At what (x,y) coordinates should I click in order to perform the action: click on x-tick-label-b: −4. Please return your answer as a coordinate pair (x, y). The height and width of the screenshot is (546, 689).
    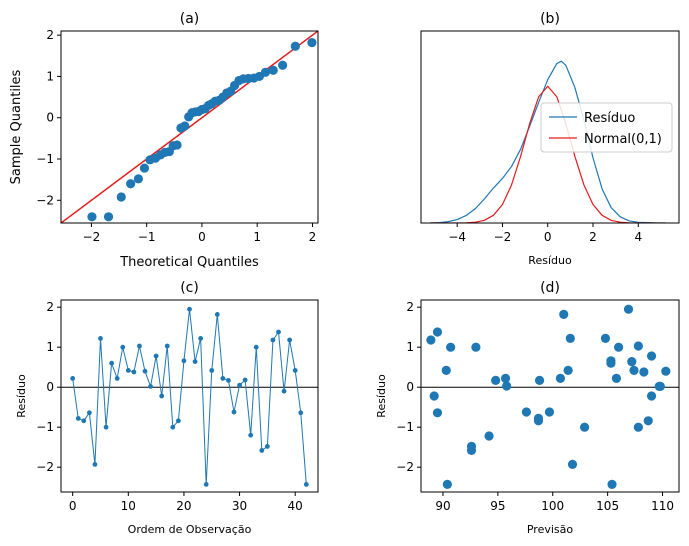
    Looking at the image, I should click on (457, 237).